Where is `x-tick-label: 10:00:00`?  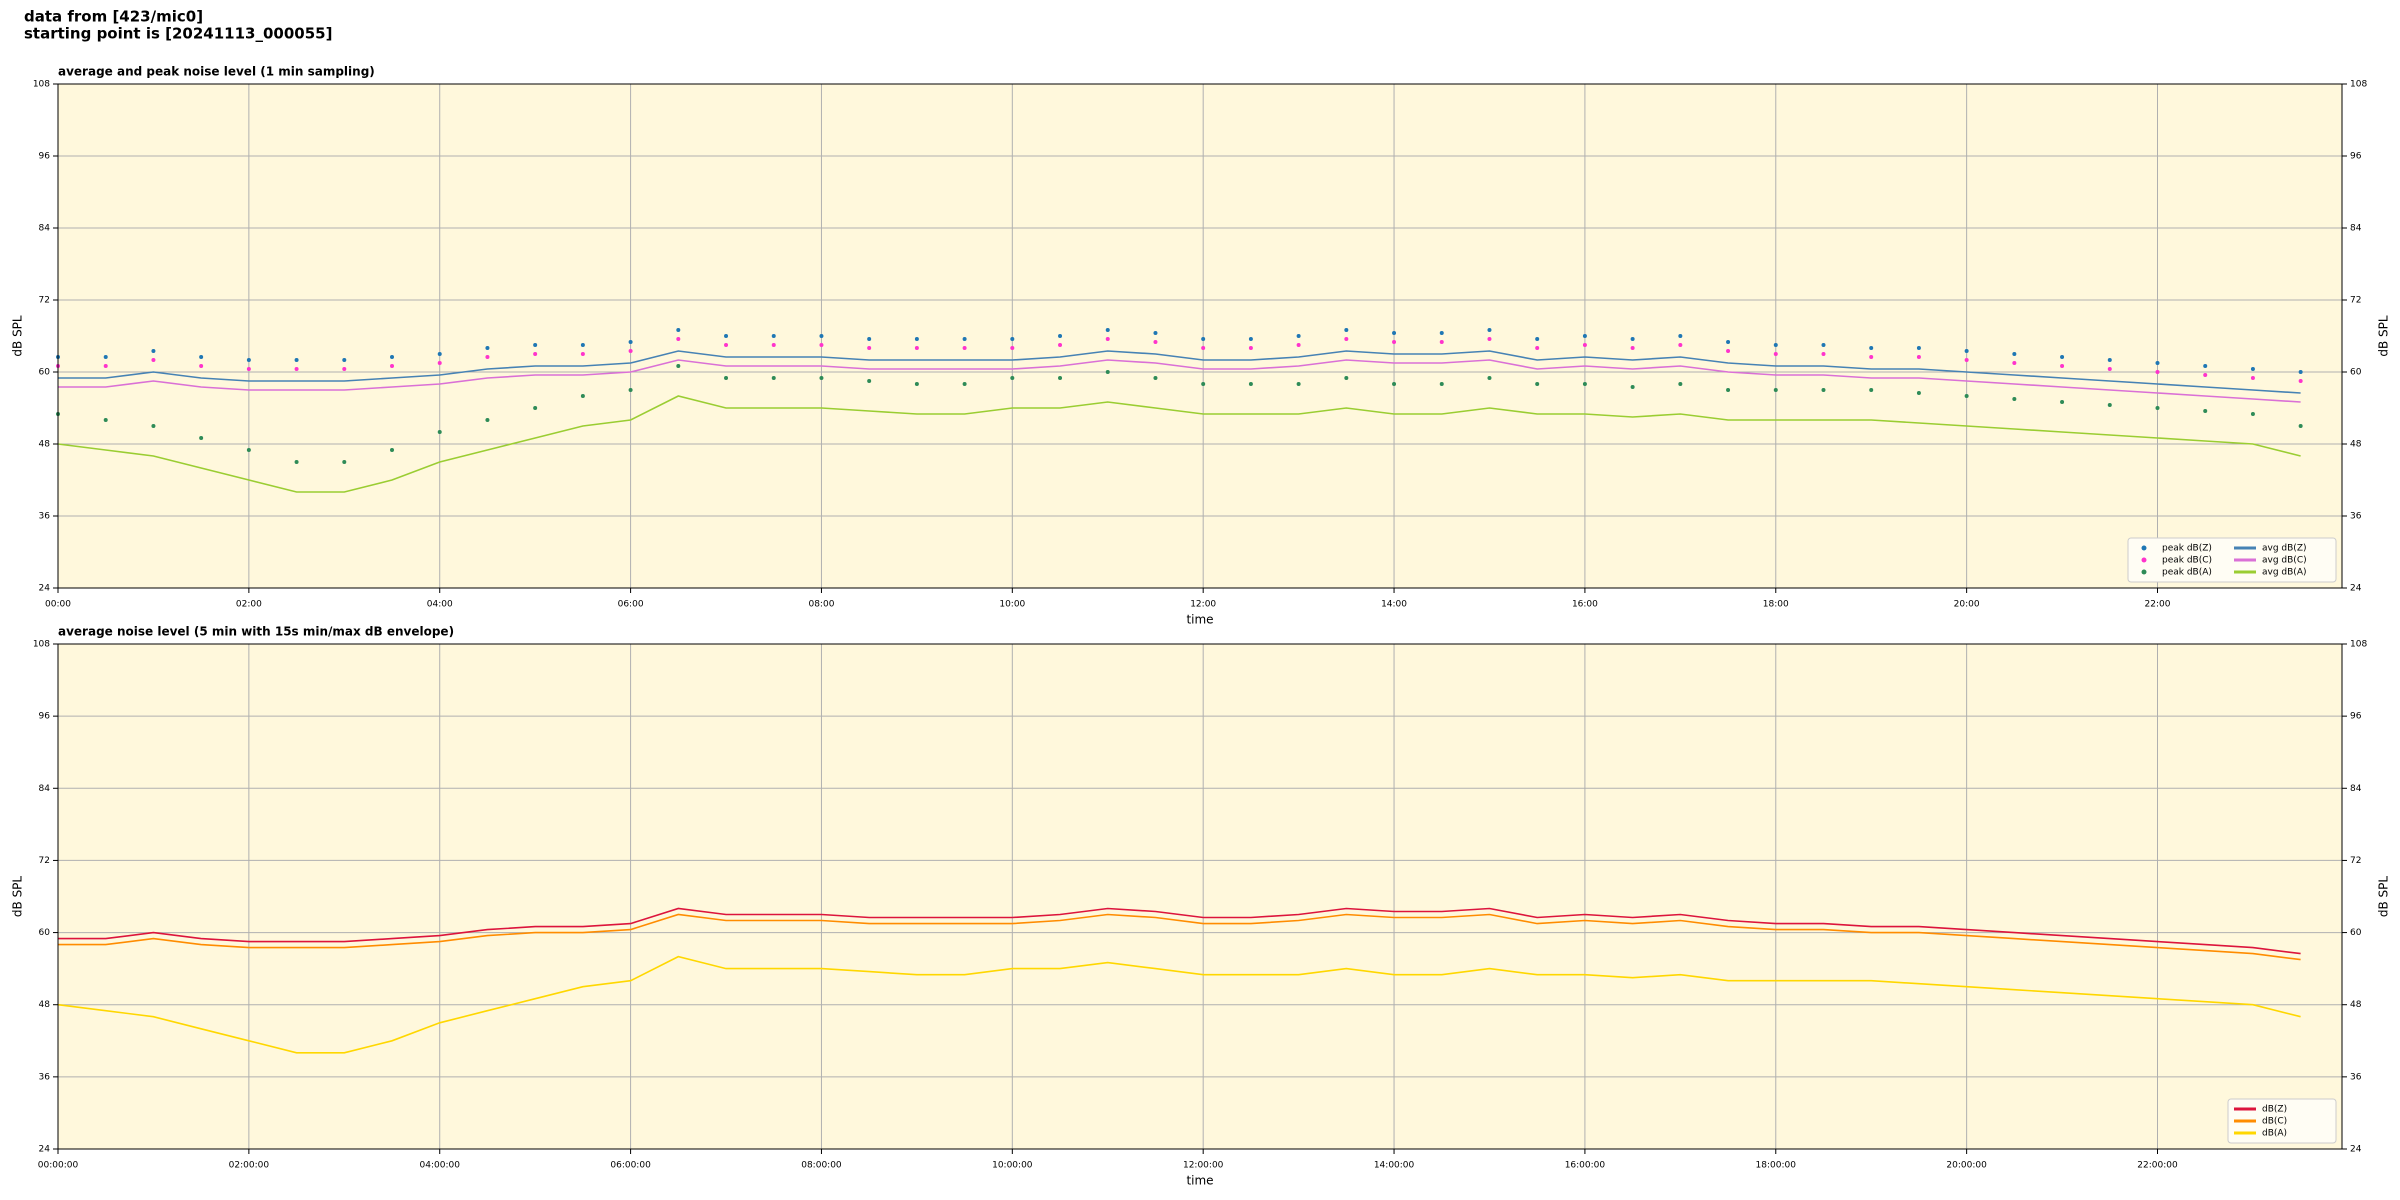 x-tick-label: 10:00:00 is located at coordinates (1012, 1166).